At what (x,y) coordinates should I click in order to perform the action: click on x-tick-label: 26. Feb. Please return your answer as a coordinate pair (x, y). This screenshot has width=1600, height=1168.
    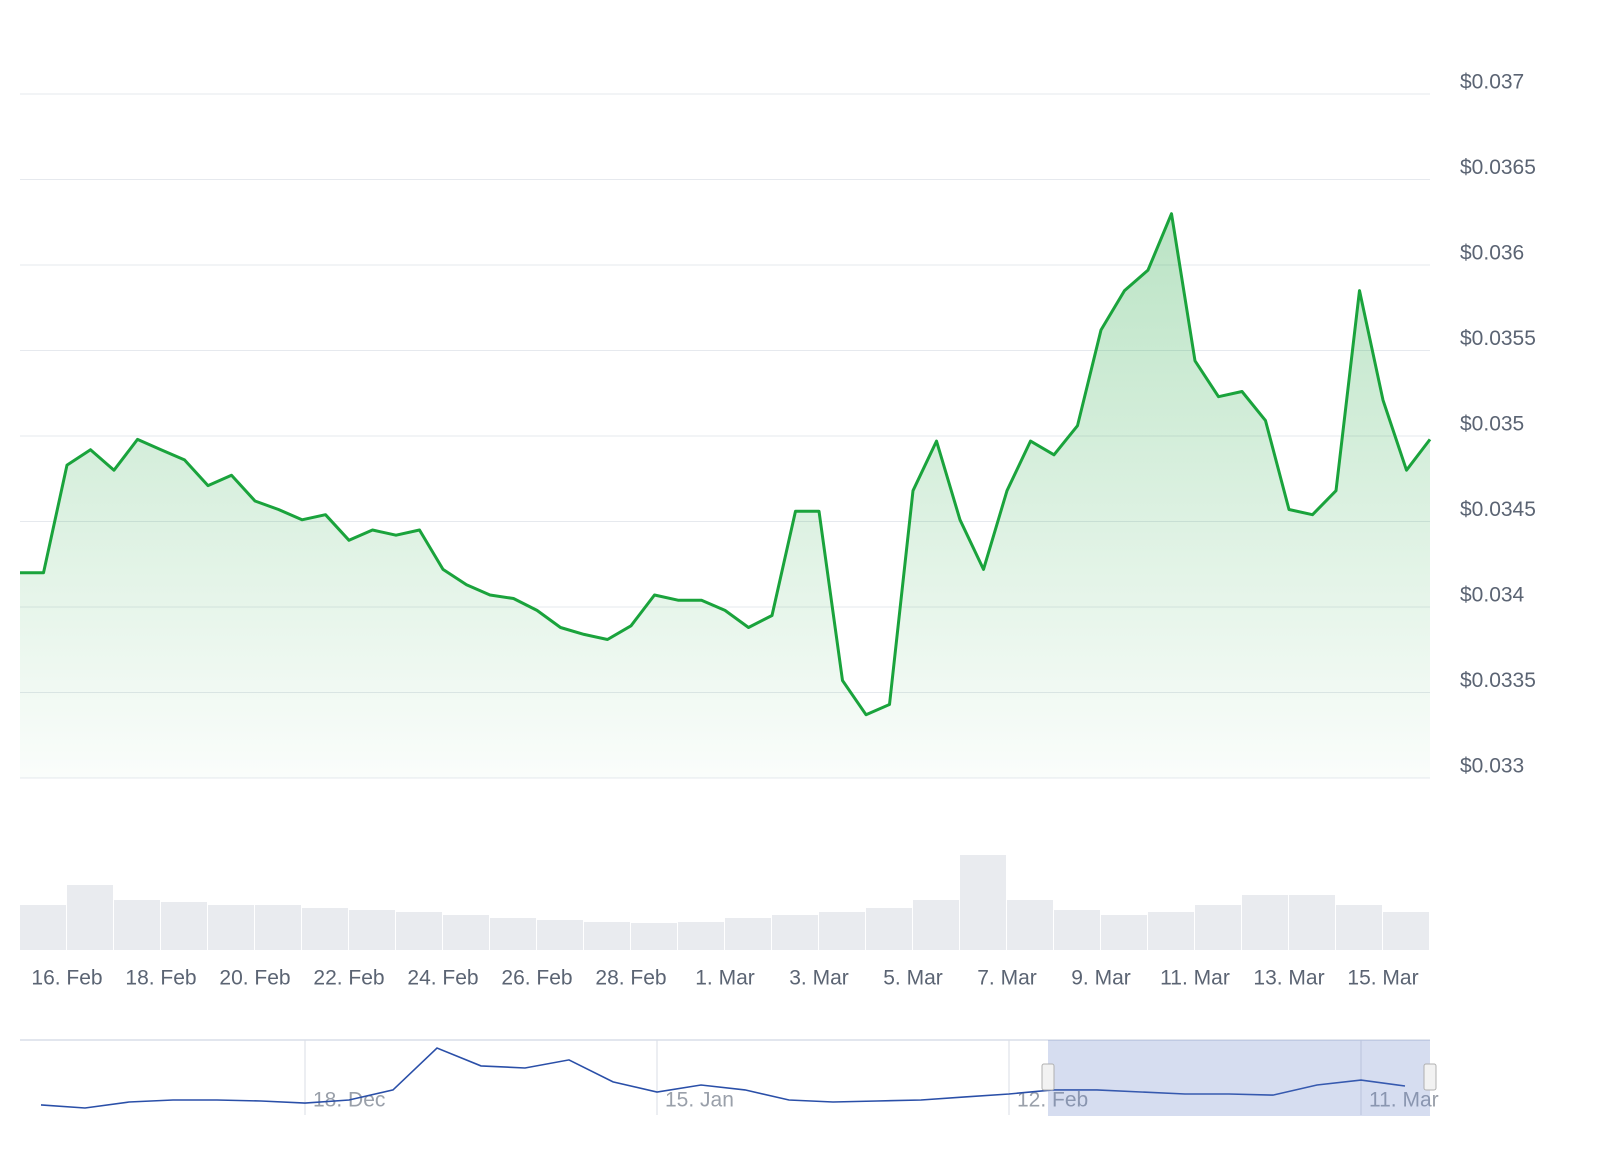
    Looking at the image, I should click on (536, 978).